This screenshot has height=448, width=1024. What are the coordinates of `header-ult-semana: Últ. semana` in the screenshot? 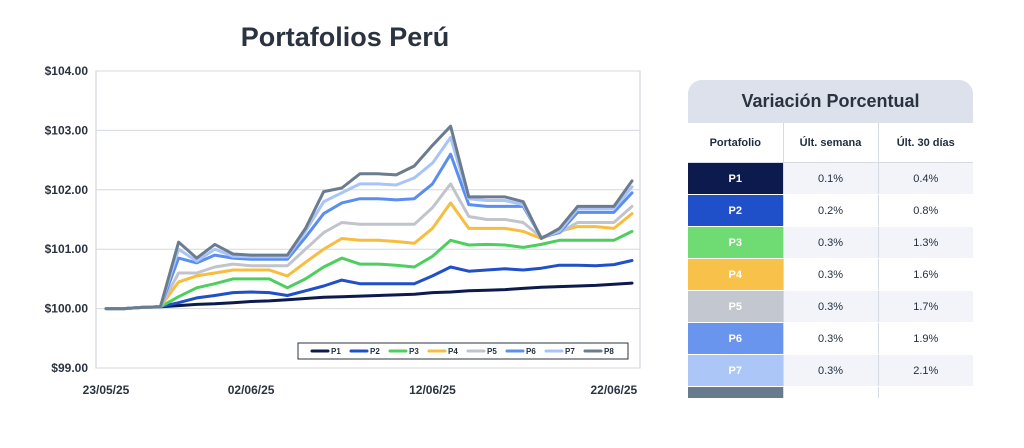 It's located at (831, 143).